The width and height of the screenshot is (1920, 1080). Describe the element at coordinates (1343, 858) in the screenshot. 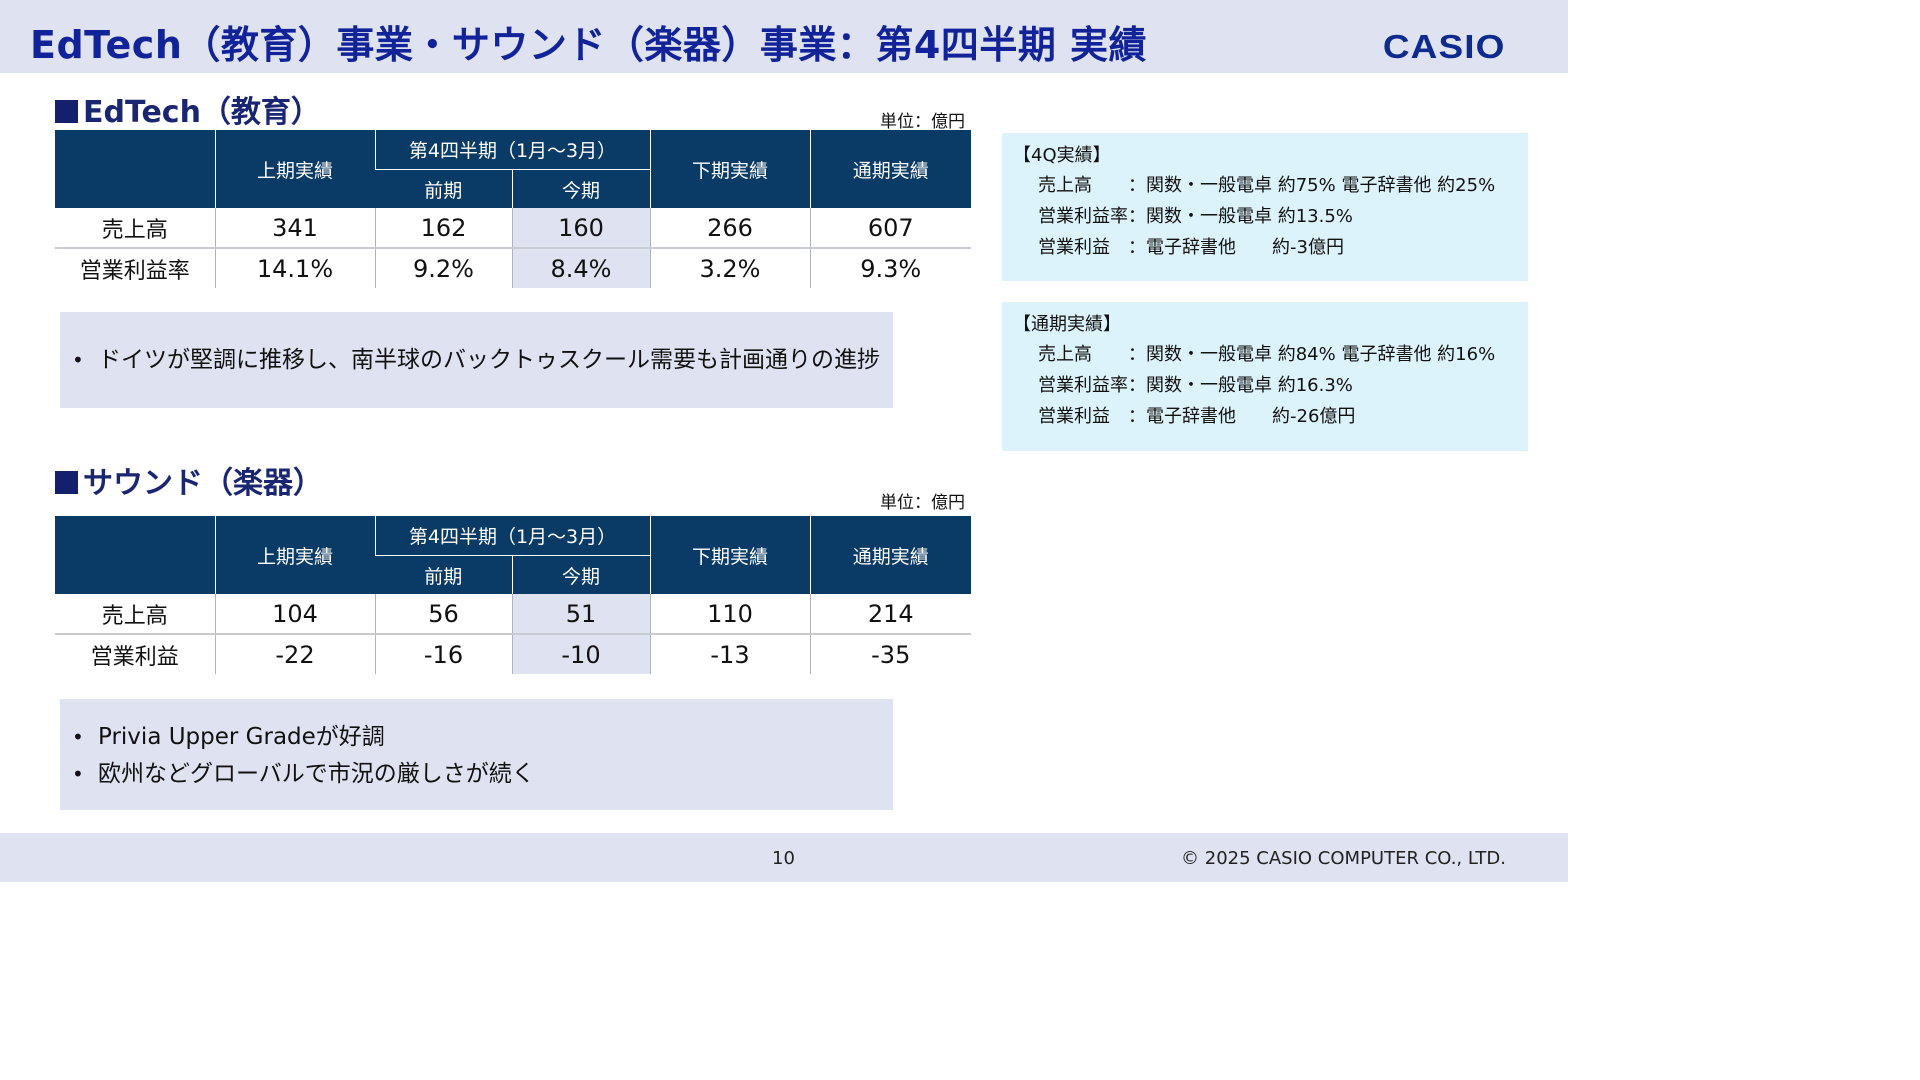

I see `copyright-text: © 2025 CASIO COMPUTER CO., LTD.` at that location.